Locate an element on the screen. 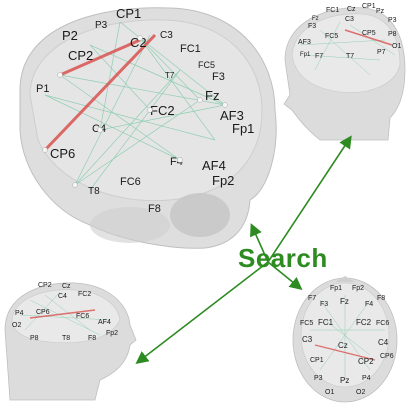 This screenshot has height=410, width=410. arrow-to-bottom-right is located at coordinates (285, 276).